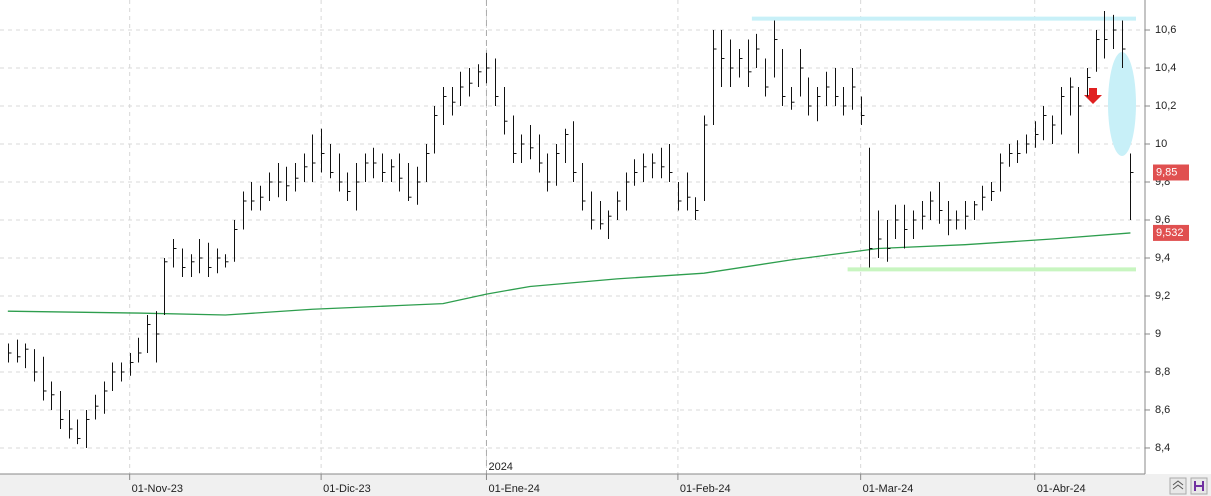 This screenshot has height=496, width=1211. I want to click on scroll-button, so click(1178, 486).